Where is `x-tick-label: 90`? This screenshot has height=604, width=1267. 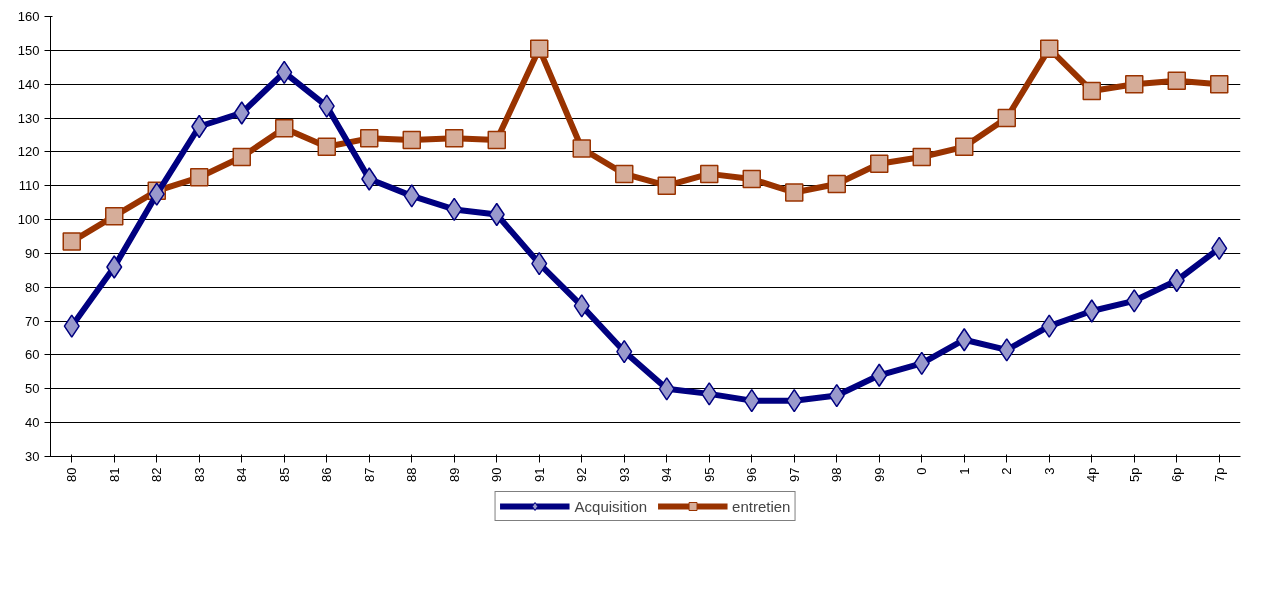
x-tick-label: 90 is located at coordinates (497, 474).